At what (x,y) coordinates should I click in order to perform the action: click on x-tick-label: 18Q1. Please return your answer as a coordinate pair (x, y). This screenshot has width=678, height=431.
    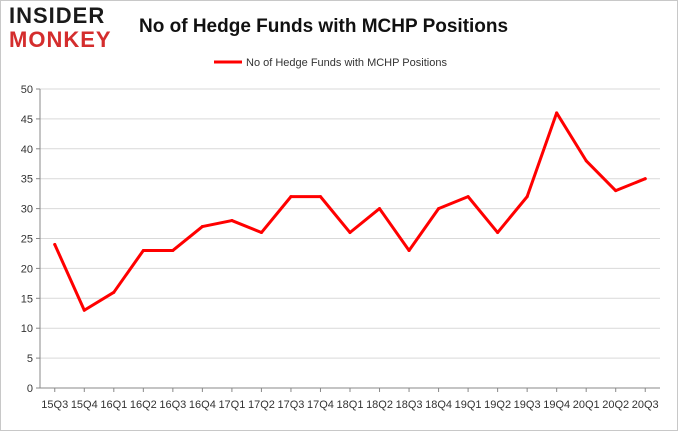
    Looking at the image, I should click on (350, 405).